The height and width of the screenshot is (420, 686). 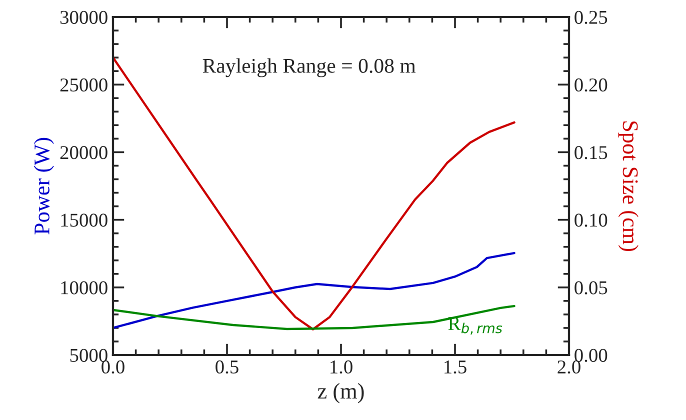 I want to click on y2-tick-label: 0.15, so click(x=591, y=153).